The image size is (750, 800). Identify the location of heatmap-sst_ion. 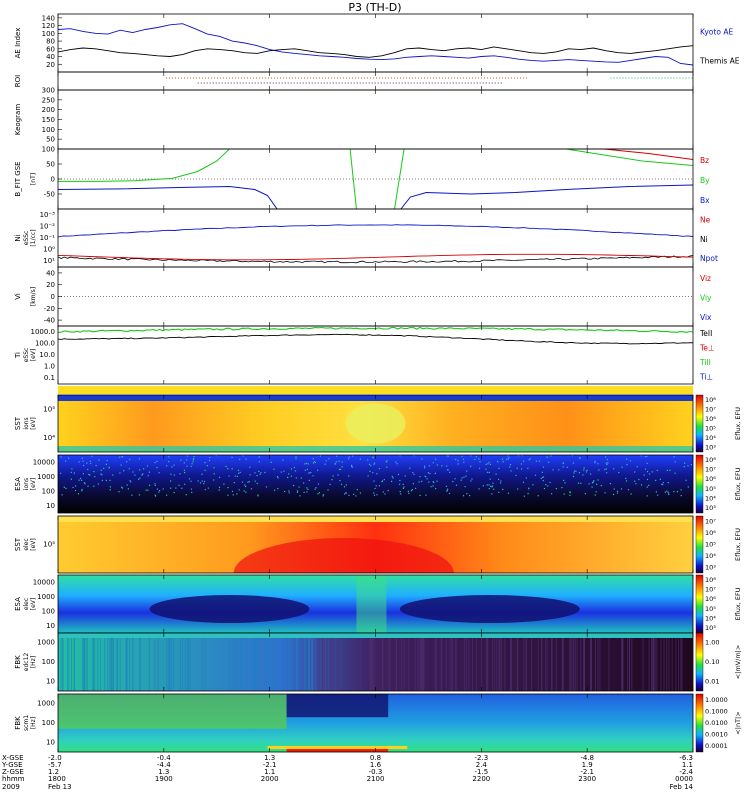
(375, 423).